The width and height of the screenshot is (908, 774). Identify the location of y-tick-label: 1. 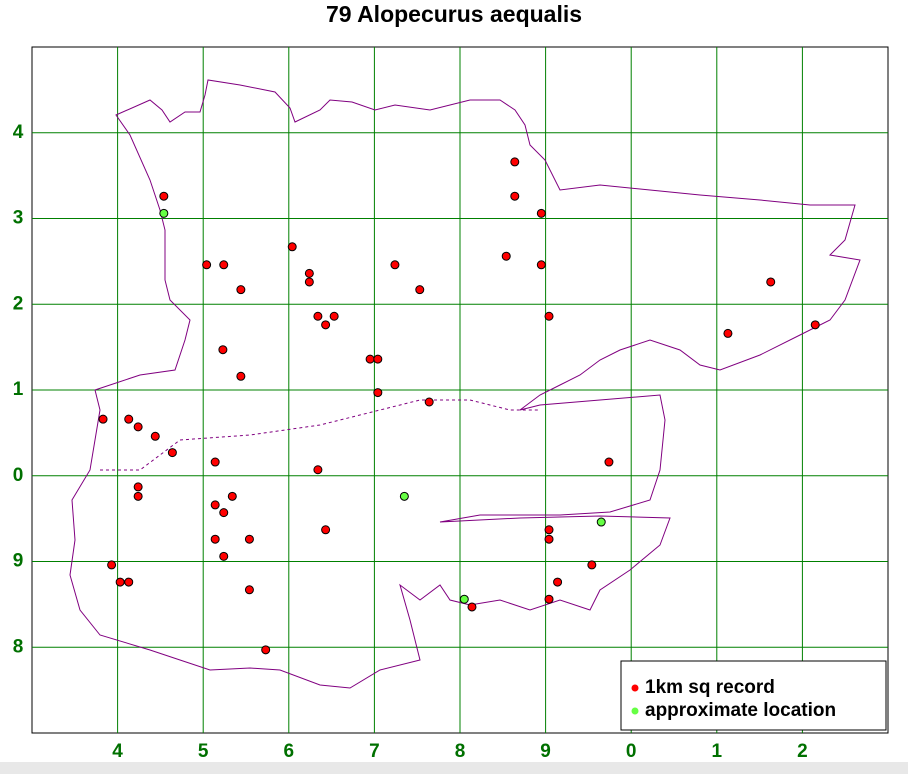
(18, 389).